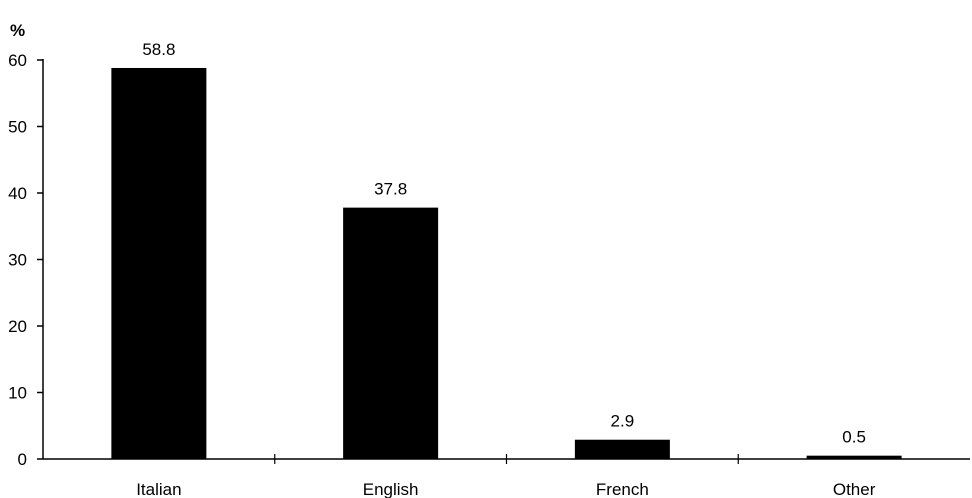 The image size is (972, 498). Describe the element at coordinates (854, 457) in the screenshot. I see `bar-other` at that location.